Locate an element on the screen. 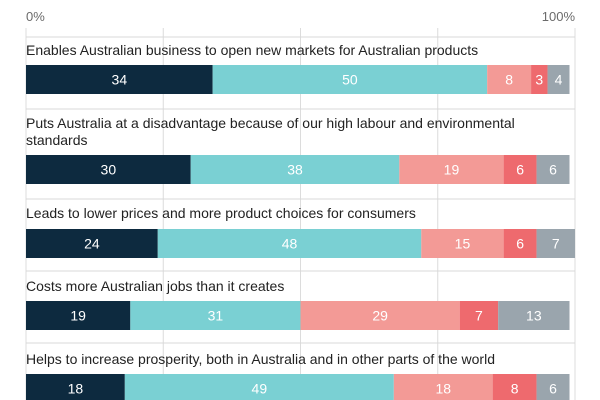 This screenshot has height=400, width=600. data-label: 4 is located at coordinates (559, 80).